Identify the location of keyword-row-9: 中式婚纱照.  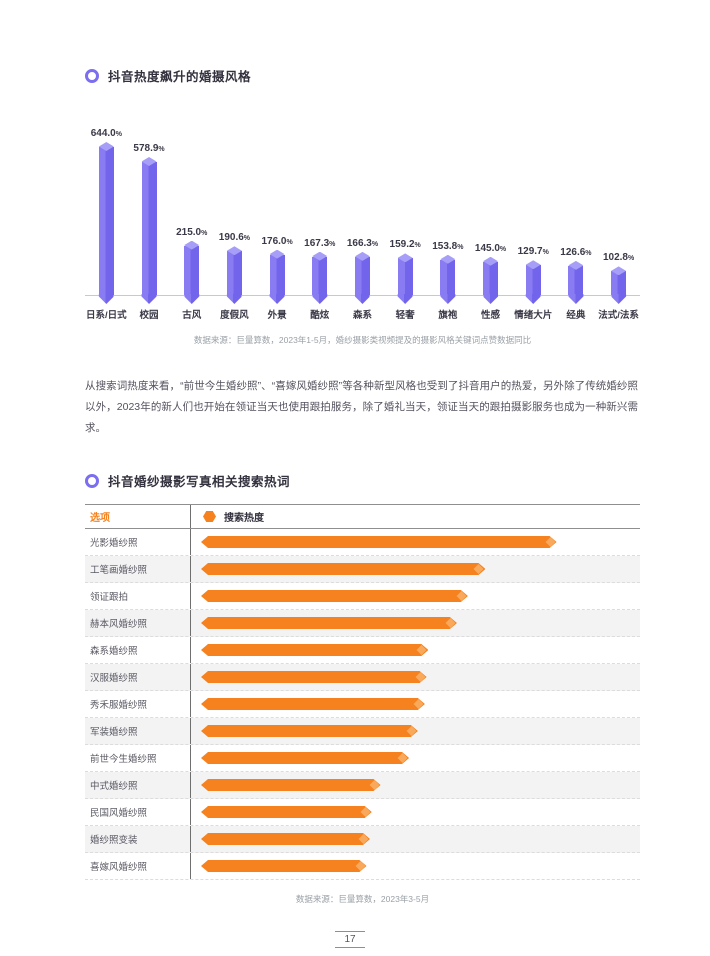
(362, 785).